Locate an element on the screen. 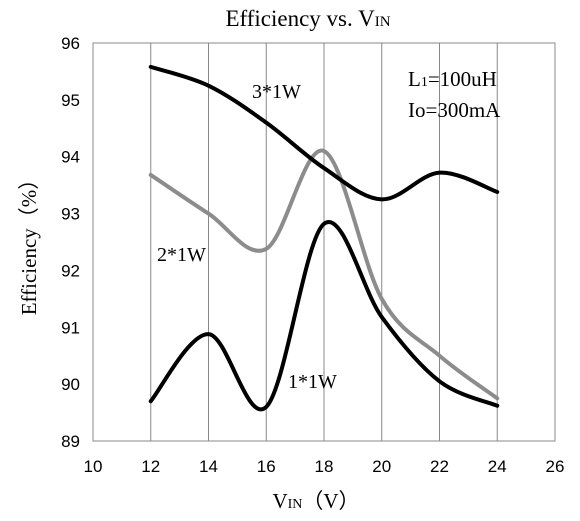 The width and height of the screenshot is (580, 521). y-tick-label-93: 93 is located at coordinates (70, 214).